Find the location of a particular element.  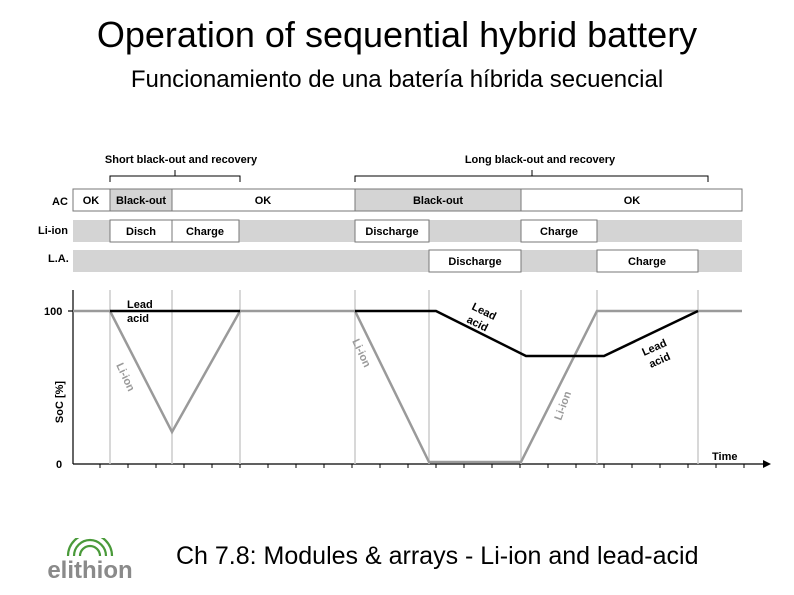

short-blackout-bracket is located at coordinates (175, 176).